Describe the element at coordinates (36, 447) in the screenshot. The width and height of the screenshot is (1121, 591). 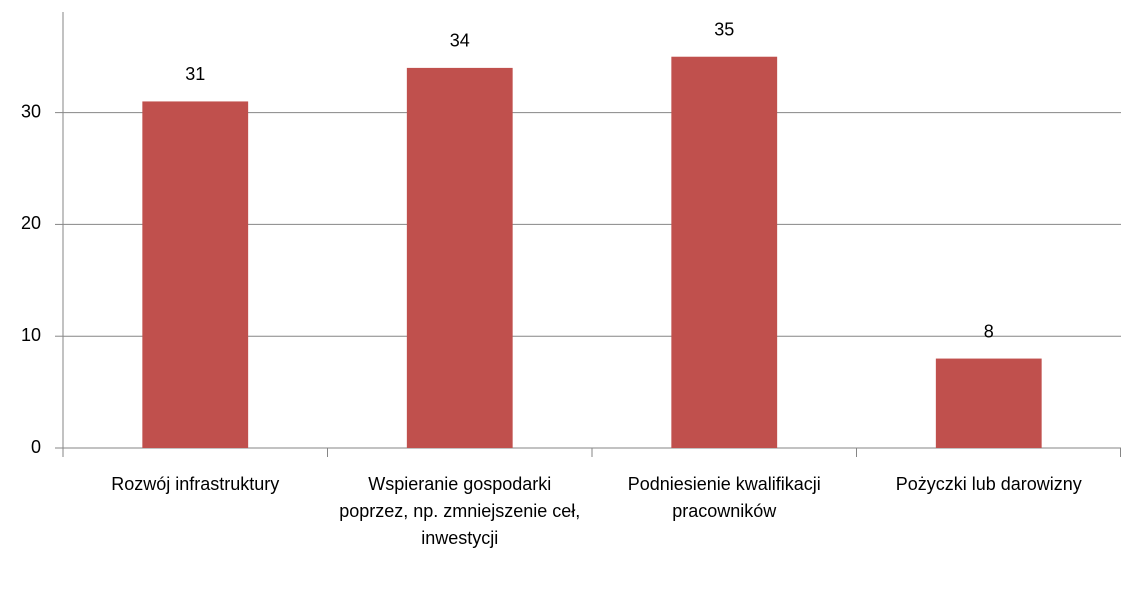
I see `y-tick-label: 0` at that location.